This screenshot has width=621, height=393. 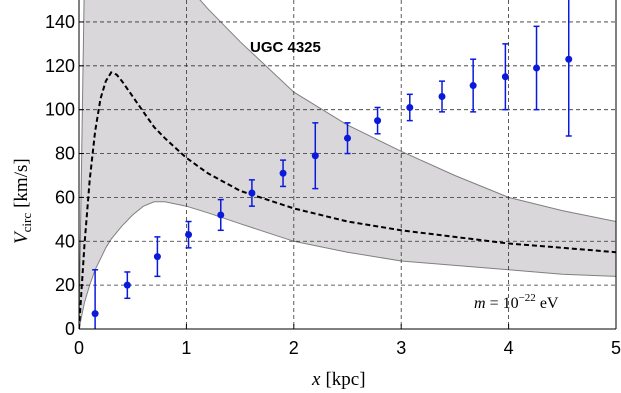 I want to click on y-tick-label: 40, so click(x=65, y=241).